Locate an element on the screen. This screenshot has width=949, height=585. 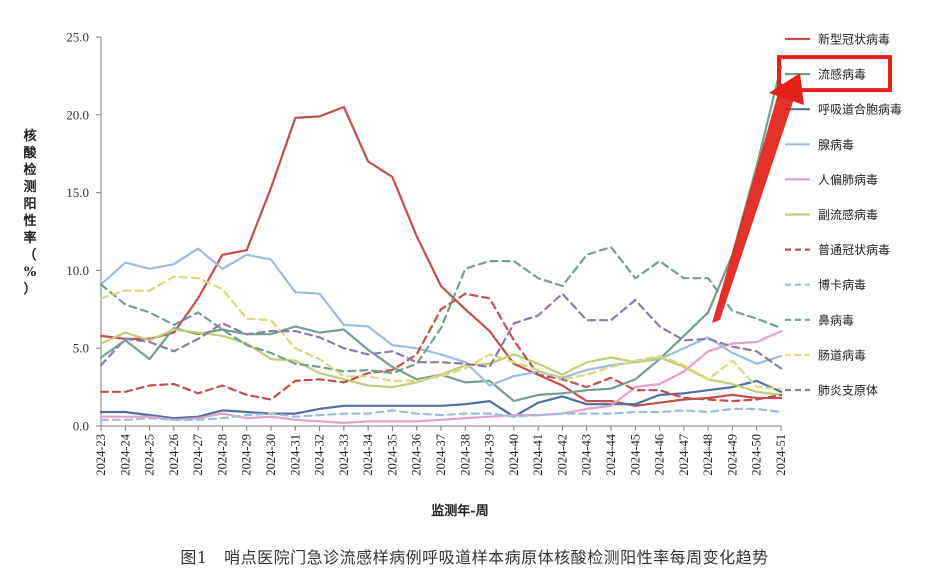
x-tick-label: 2024-42 is located at coordinates (562, 455).